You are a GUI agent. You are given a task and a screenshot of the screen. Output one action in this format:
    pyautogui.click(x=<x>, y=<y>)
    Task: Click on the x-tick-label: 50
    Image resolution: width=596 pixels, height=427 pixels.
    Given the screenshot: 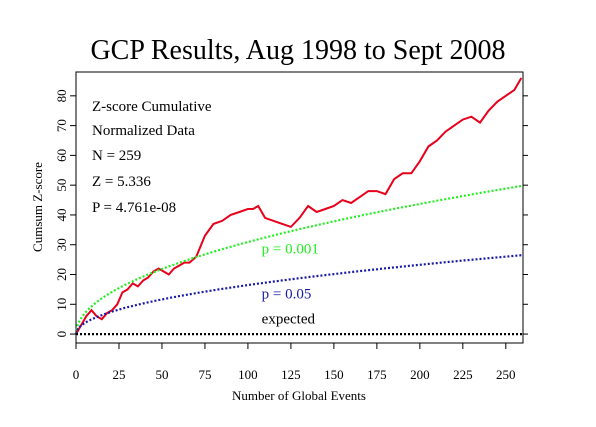 What is the action you would take?
    pyautogui.click(x=161, y=374)
    